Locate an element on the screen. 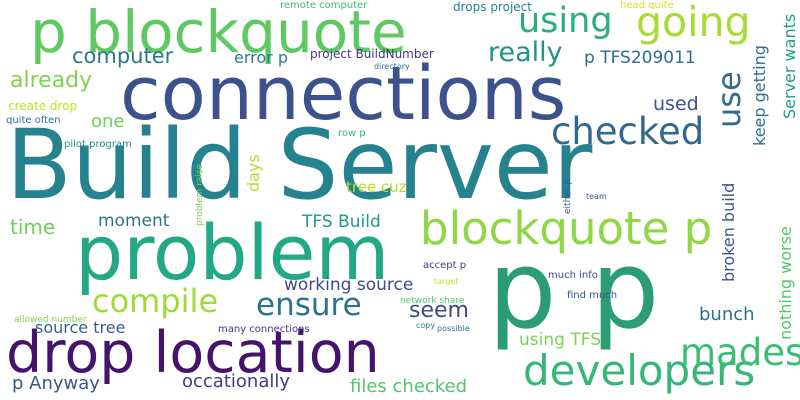 The width and height of the screenshot is (800, 400). word-bunch: bunch is located at coordinates (727, 315).